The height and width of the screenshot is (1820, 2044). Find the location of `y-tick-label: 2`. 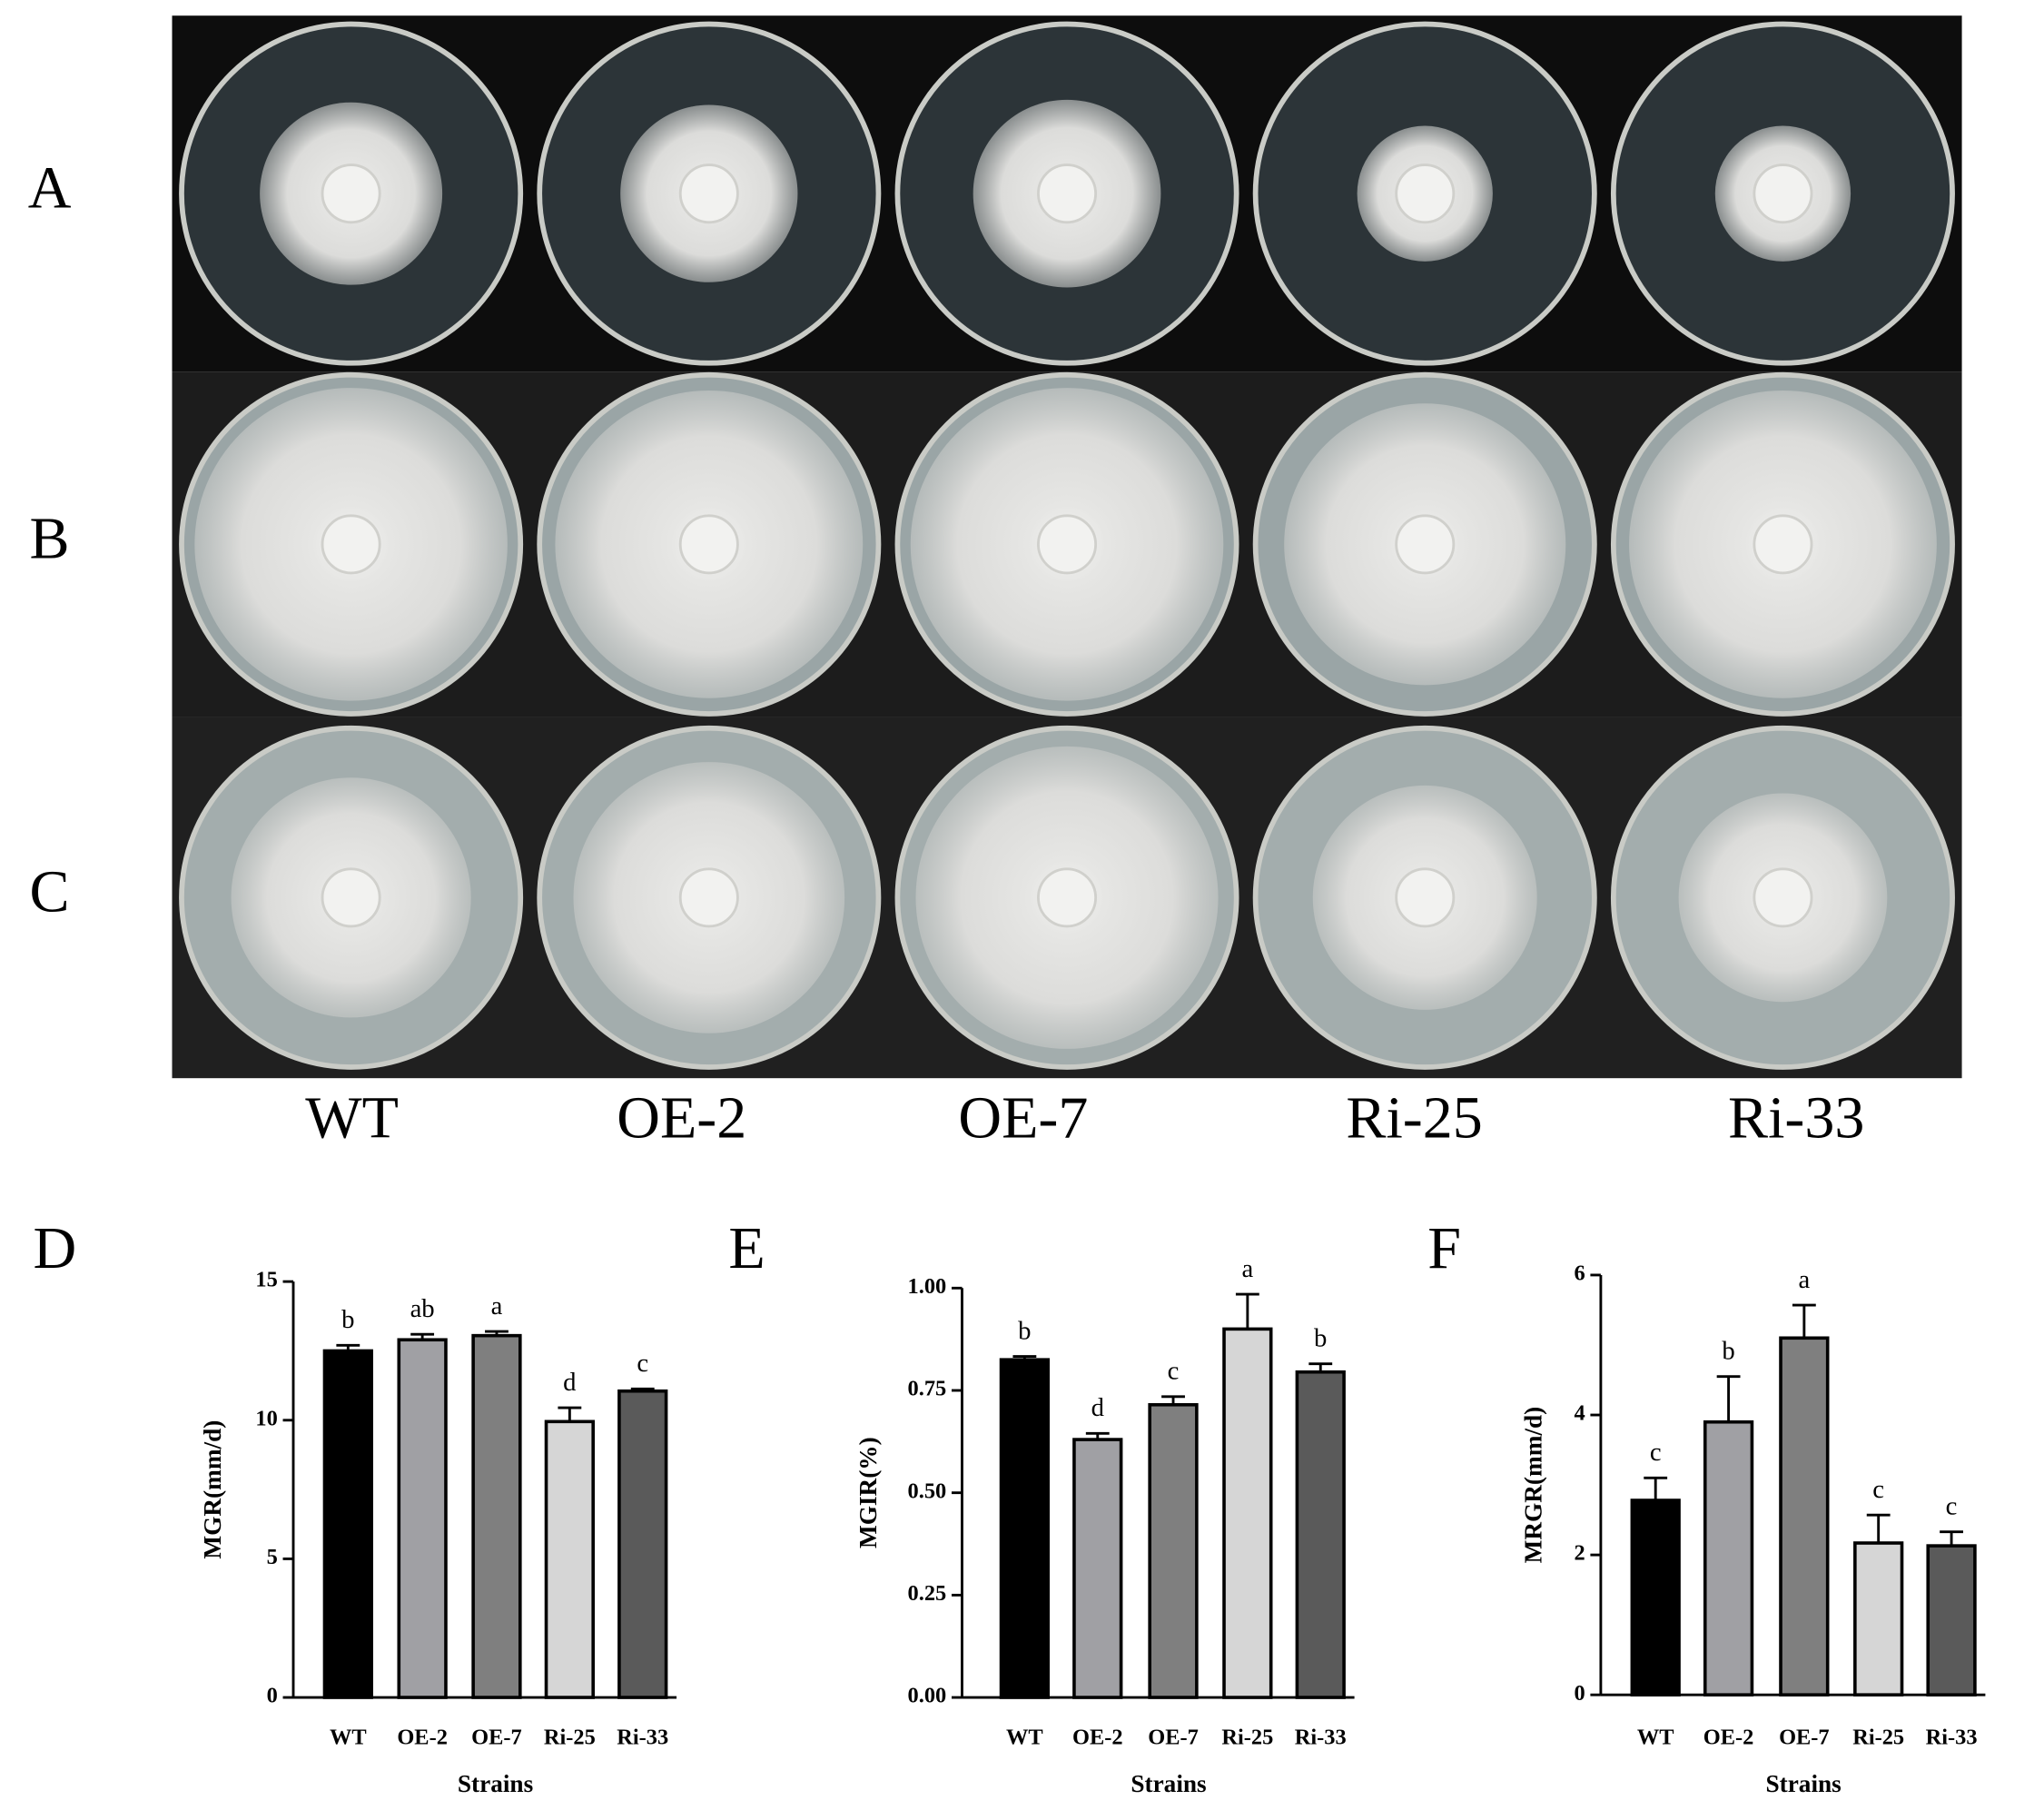

y-tick-label: 2 is located at coordinates (1579, 1553).